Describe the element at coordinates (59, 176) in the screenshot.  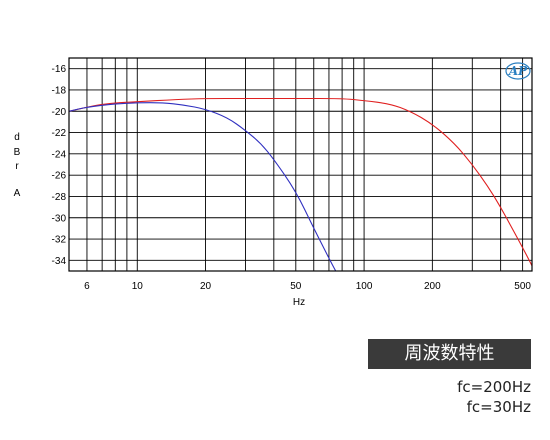
I see `y-tick-label: -26` at that location.